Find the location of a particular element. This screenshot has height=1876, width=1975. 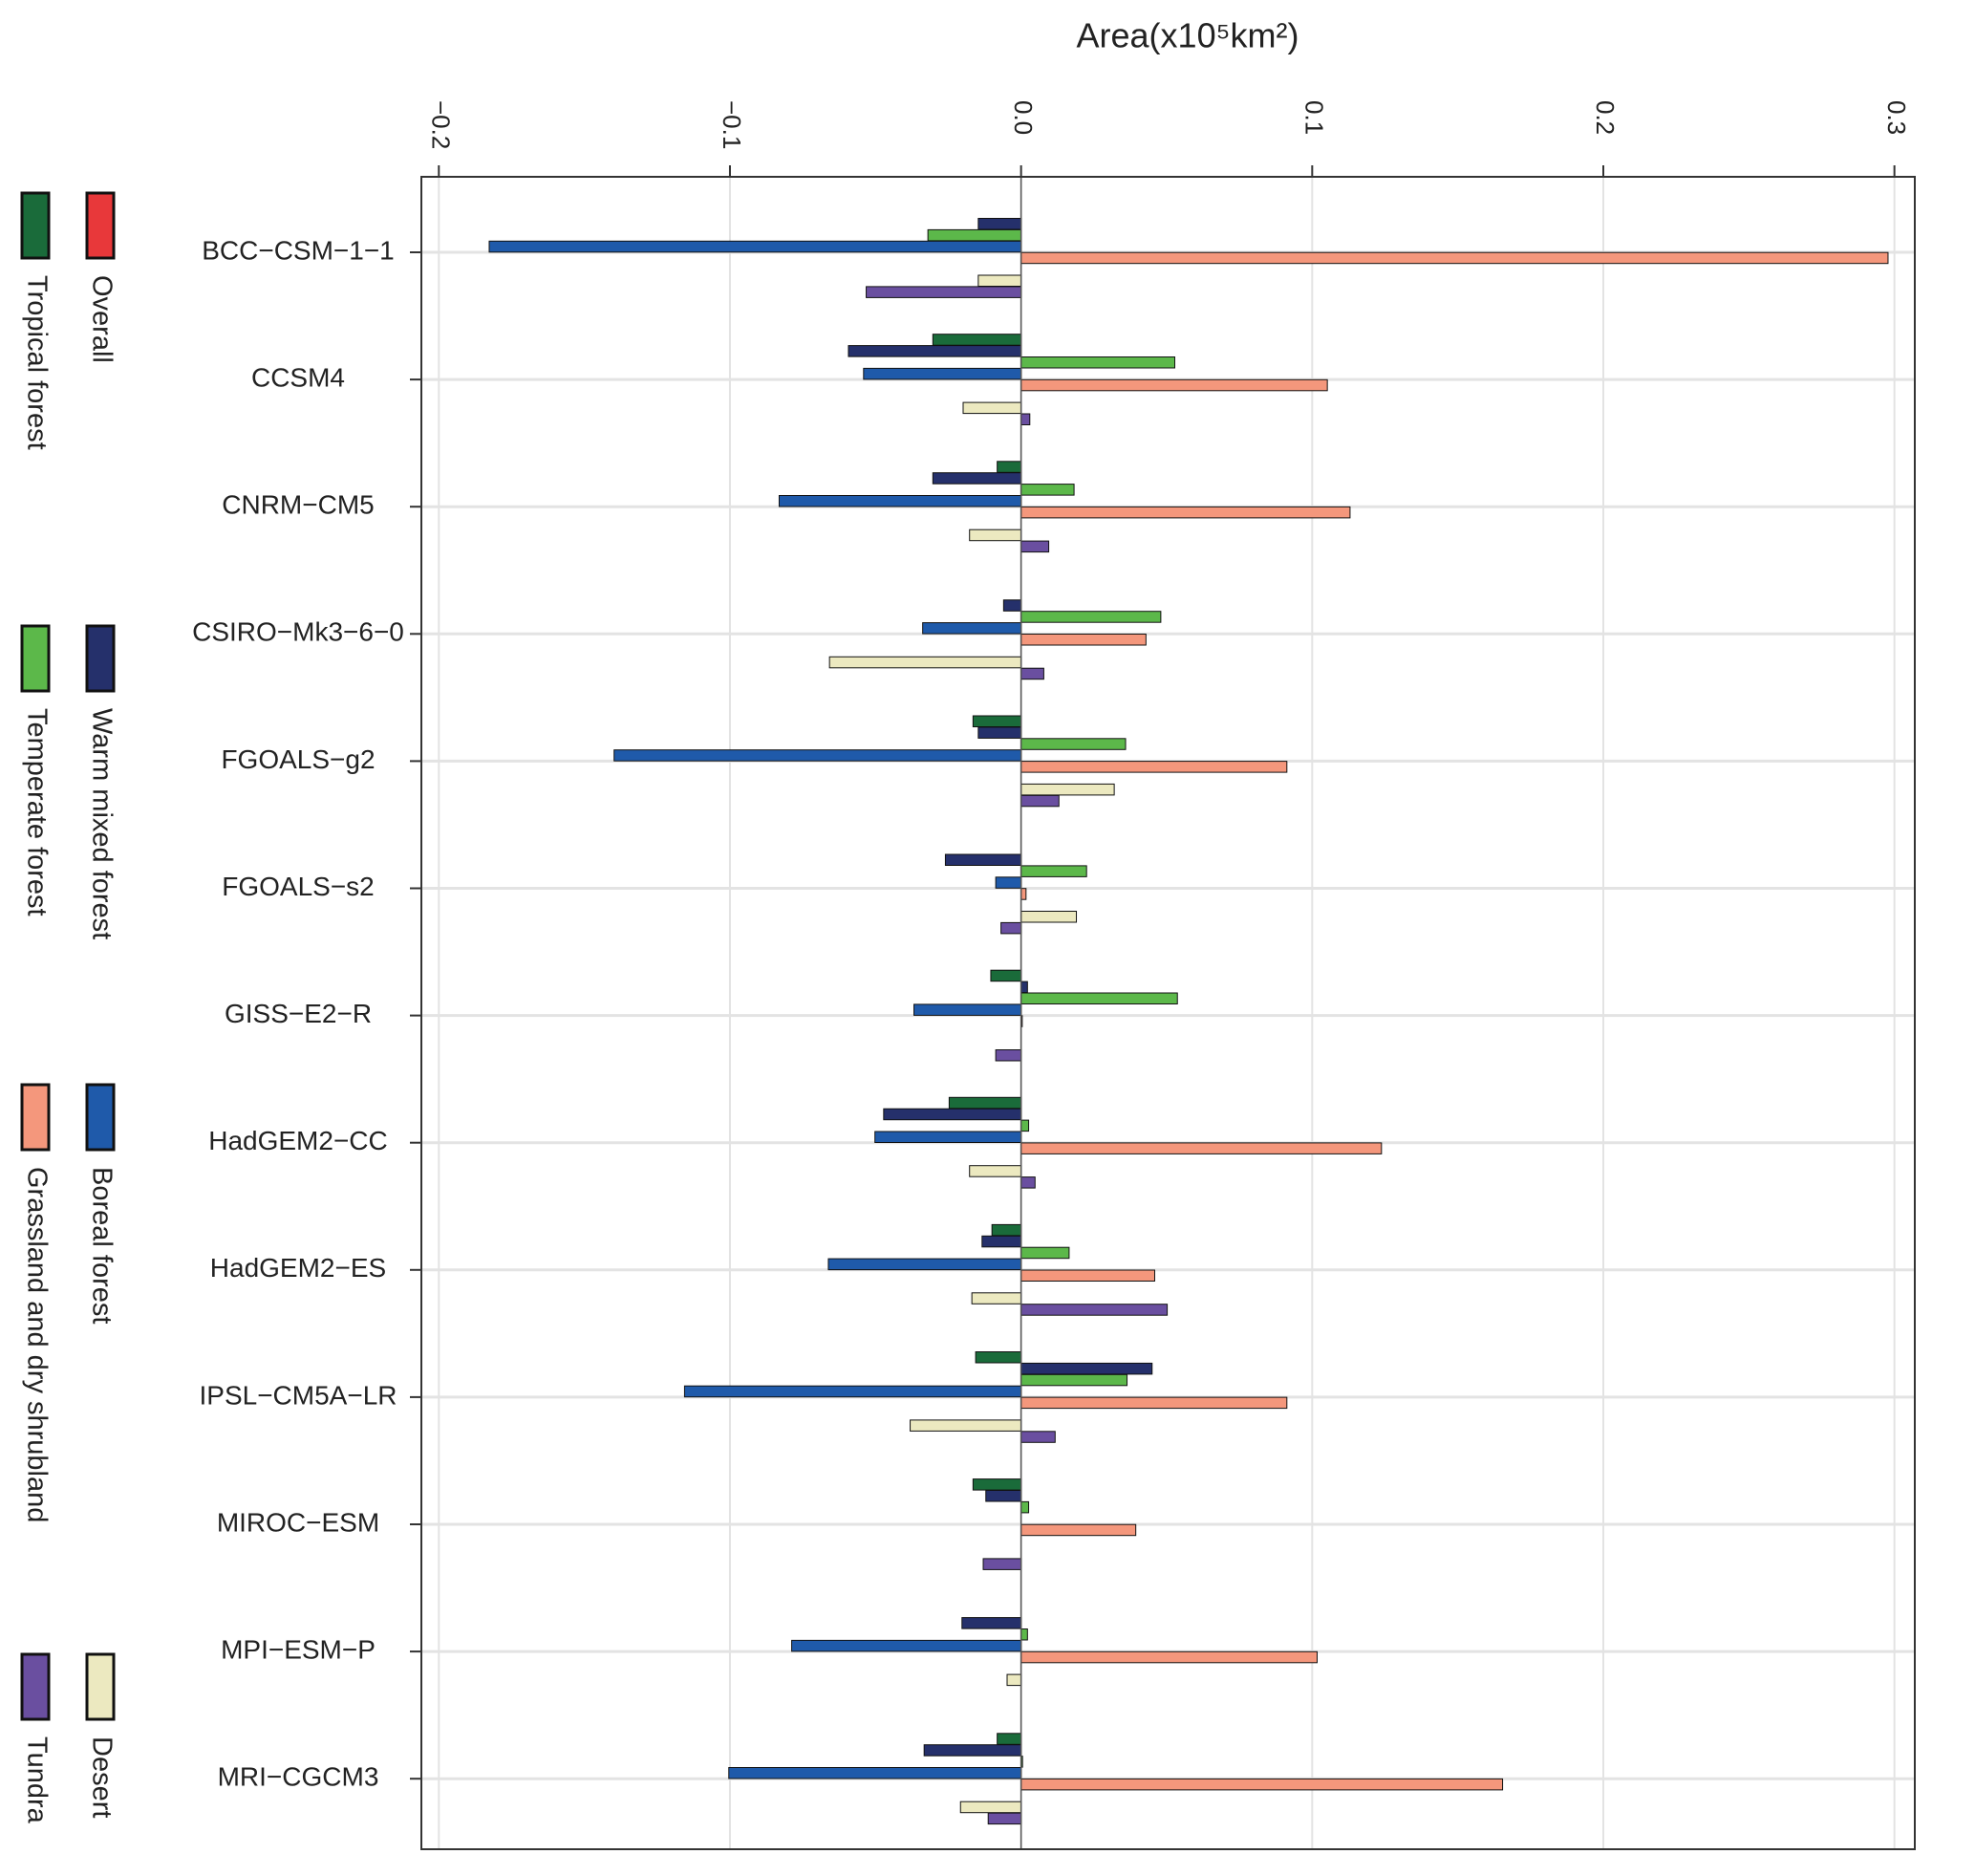

y-tick-label: MRI−CGCM3 is located at coordinates (298, 1777).